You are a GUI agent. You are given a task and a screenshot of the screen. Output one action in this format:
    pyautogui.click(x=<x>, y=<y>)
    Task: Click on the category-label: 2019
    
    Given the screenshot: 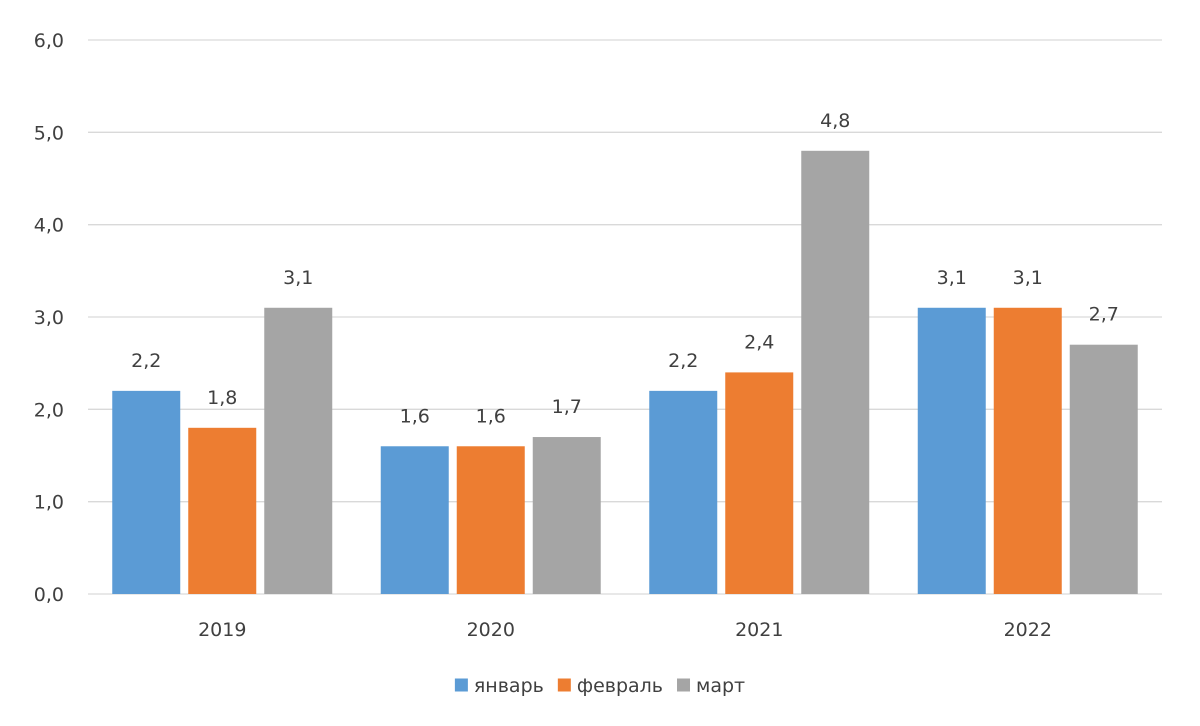 What is the action you would take?
    pyautogui.click(x=222, y=630)
    